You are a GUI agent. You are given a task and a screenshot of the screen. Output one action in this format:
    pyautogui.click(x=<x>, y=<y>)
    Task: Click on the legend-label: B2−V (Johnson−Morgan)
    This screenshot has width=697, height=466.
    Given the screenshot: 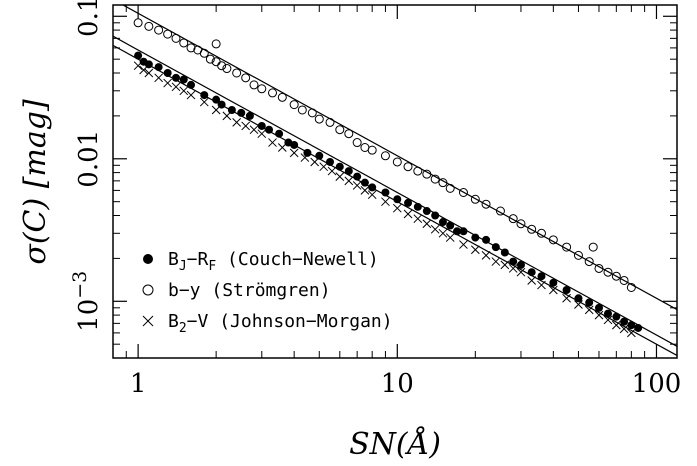 What is the action you would take?
    pyautogui.click(x=280, y=323)
    